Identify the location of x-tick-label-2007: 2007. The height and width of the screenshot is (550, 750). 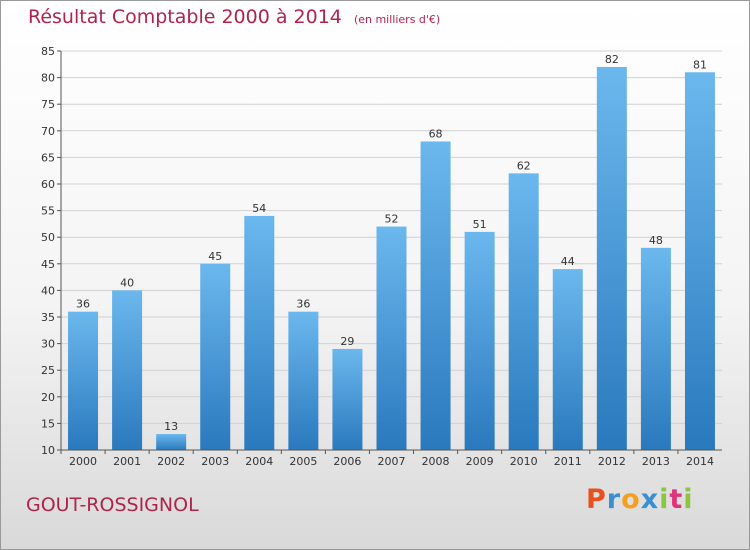
(392, 461).